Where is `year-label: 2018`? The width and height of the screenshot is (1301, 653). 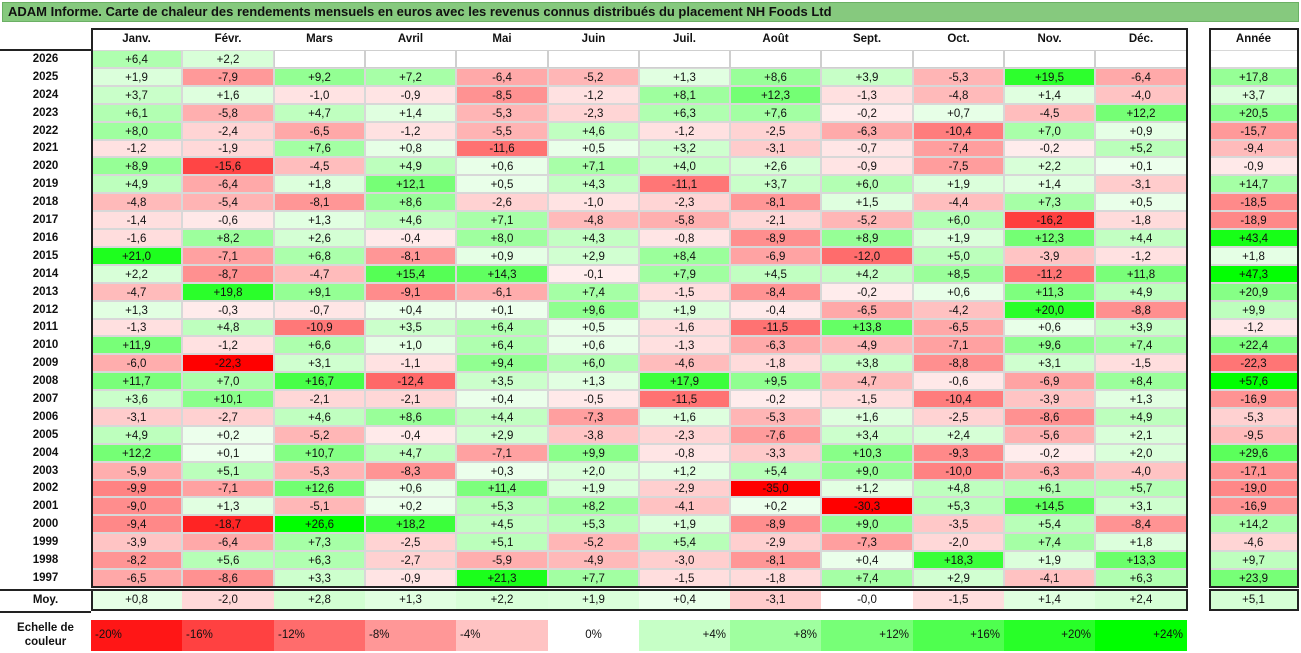 year-label: 2018 is located at coordinates (45, 202).